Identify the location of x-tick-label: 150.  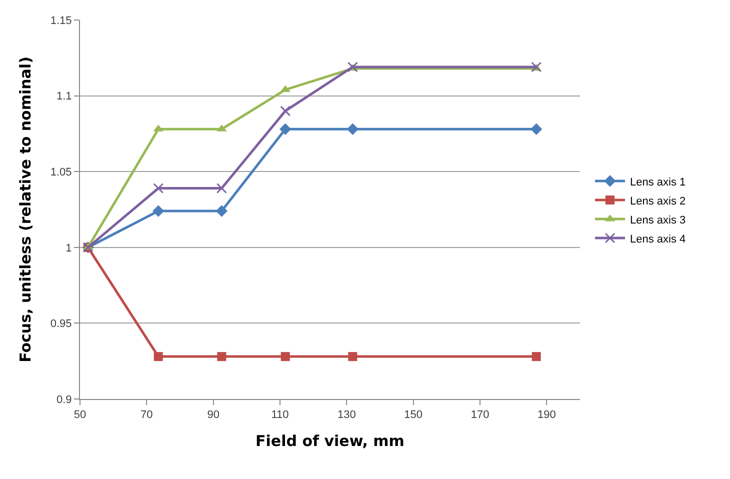
(413, 415).